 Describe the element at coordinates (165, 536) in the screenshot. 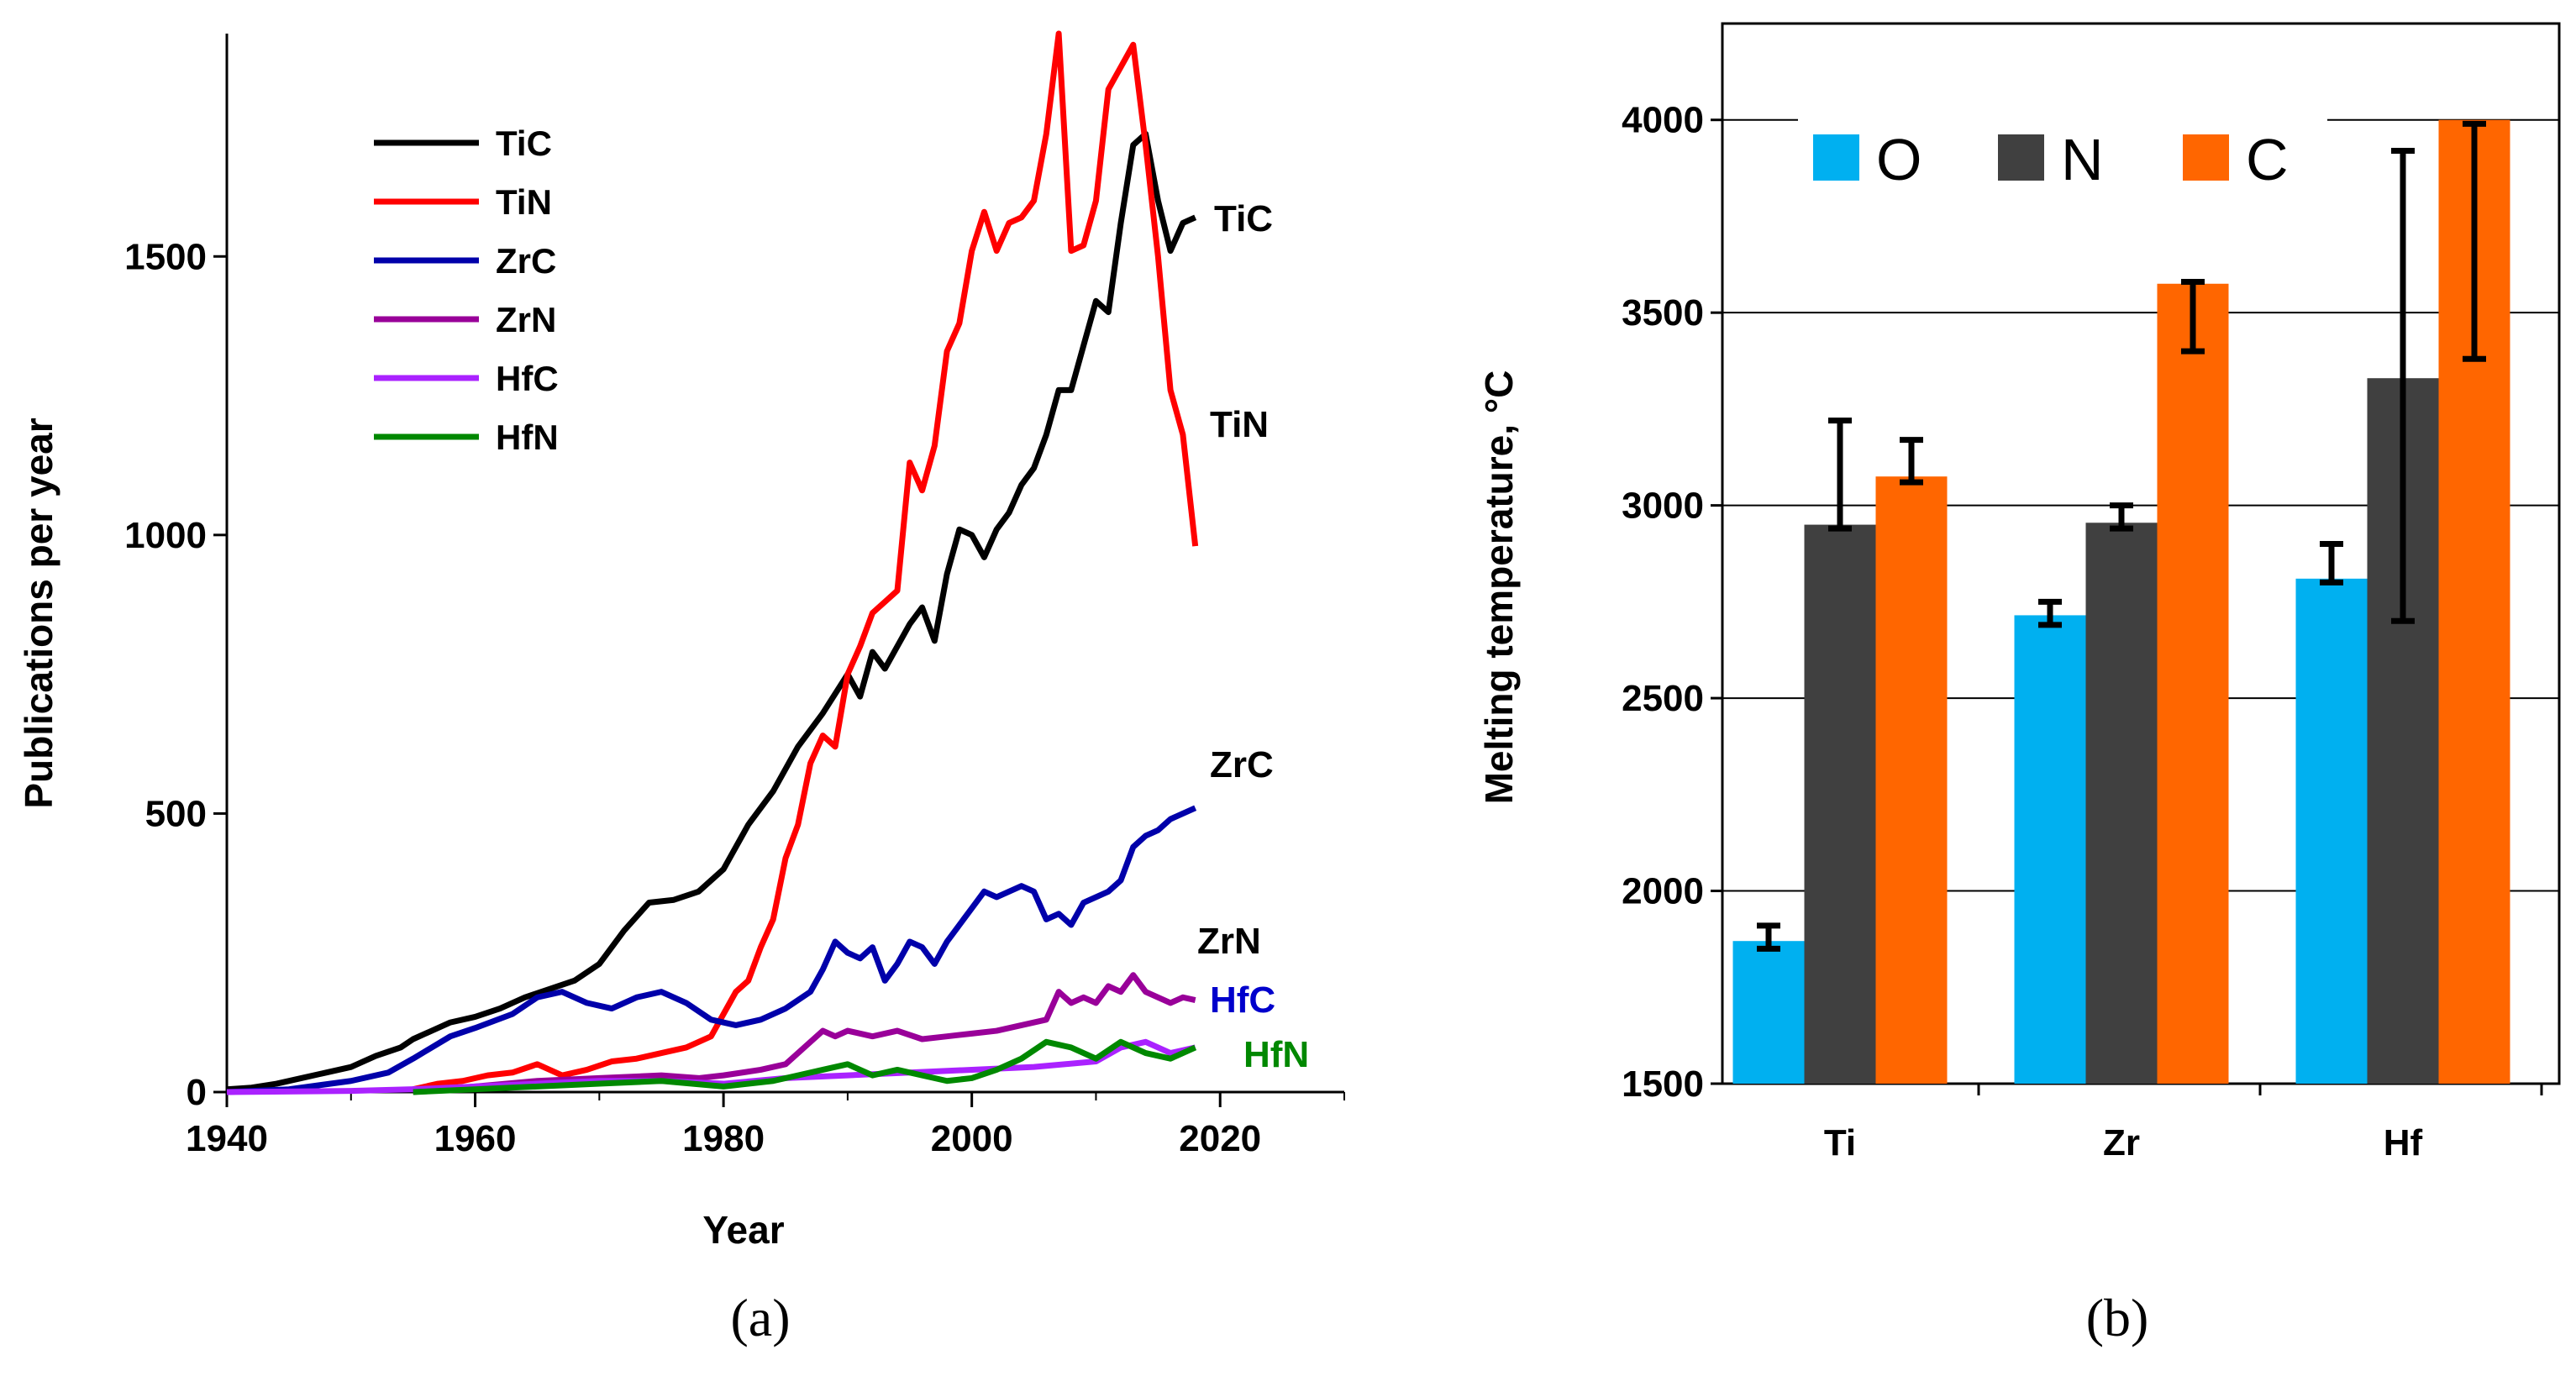

I see `y-tick-label: 1000` at that location.